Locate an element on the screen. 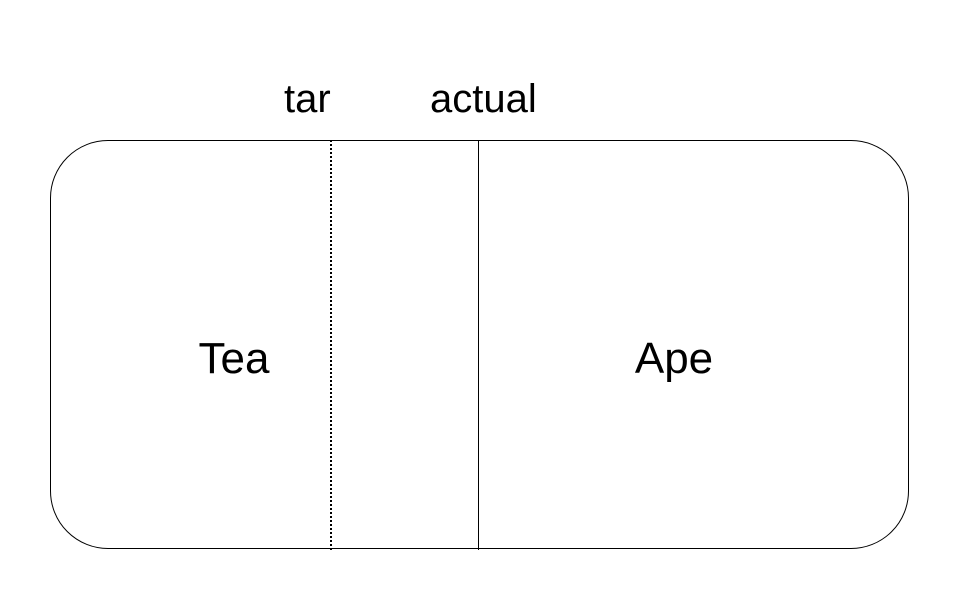 This screenshot has height=606, width=961. target-divider-dotted-line is located at coordinates (331, 345).